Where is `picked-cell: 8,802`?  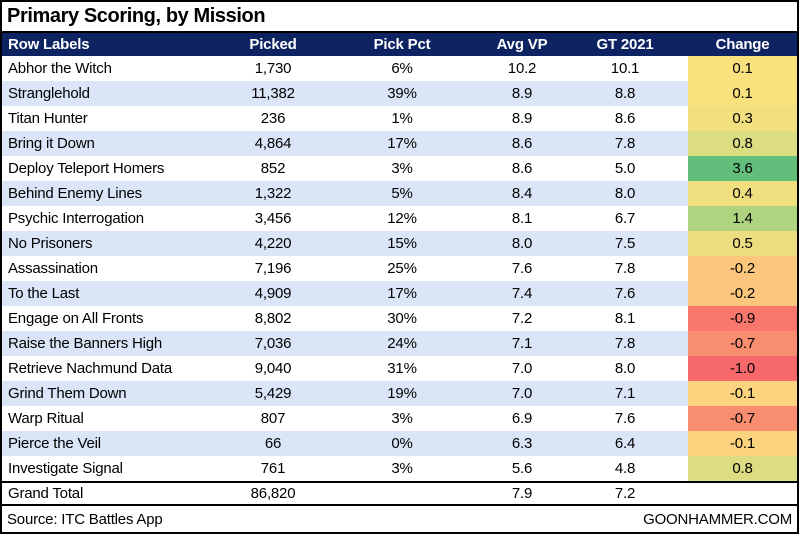 picked-cell: 8,802 is located at coordinates (273, 318).